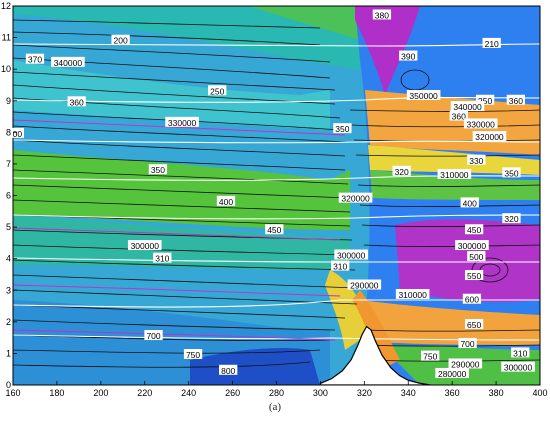 The height and width of the screenshot is (421, 550). What do you see at coordinates (452, 393) in the screenshot?
I see `x-tick-label: 360` at bounding box center [452, 393].